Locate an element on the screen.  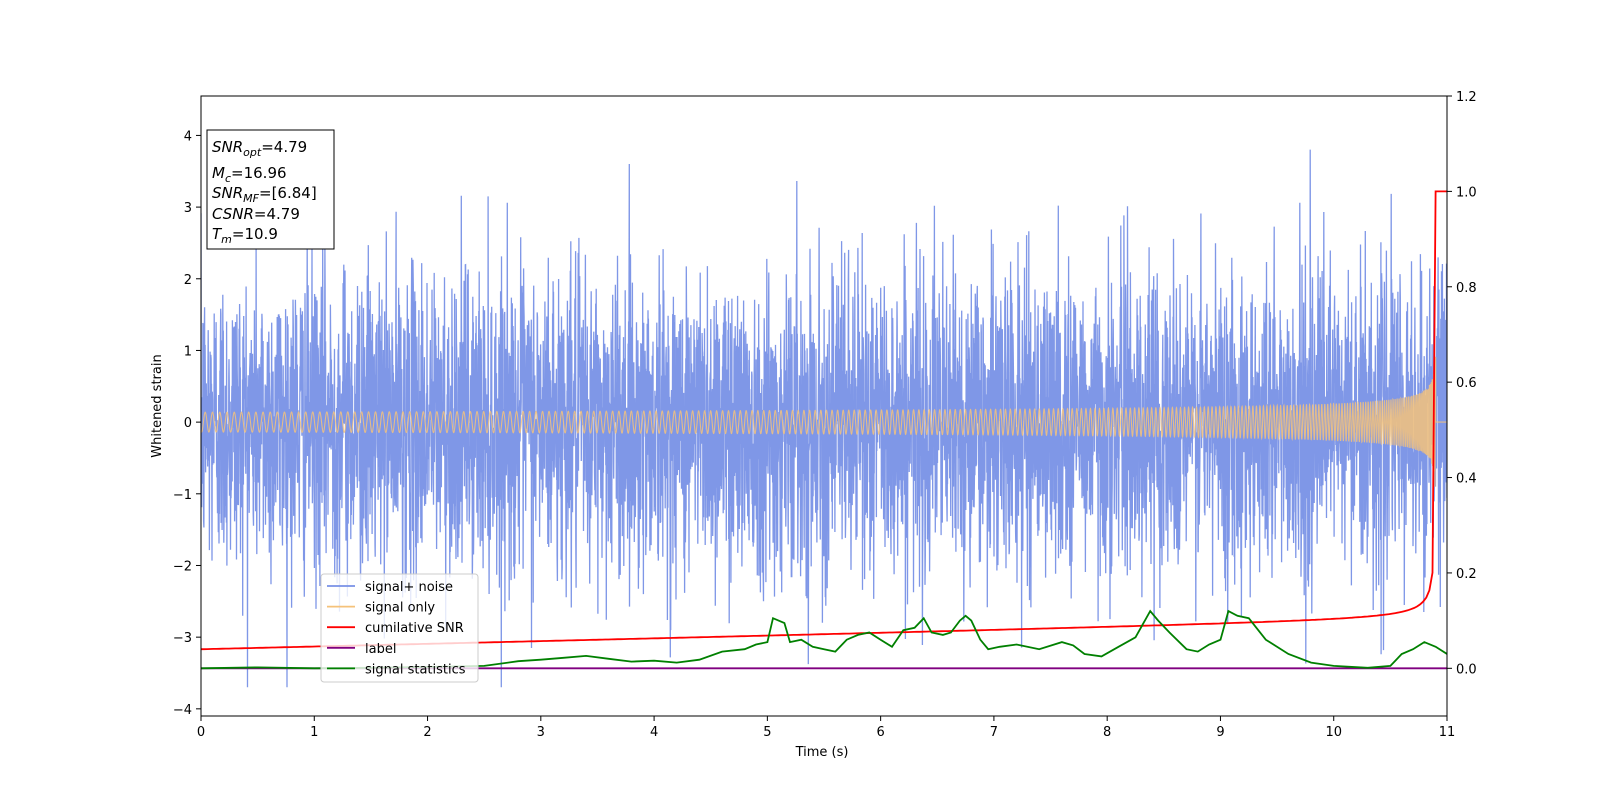
legend-label: label is located at coordinates (380, 649).